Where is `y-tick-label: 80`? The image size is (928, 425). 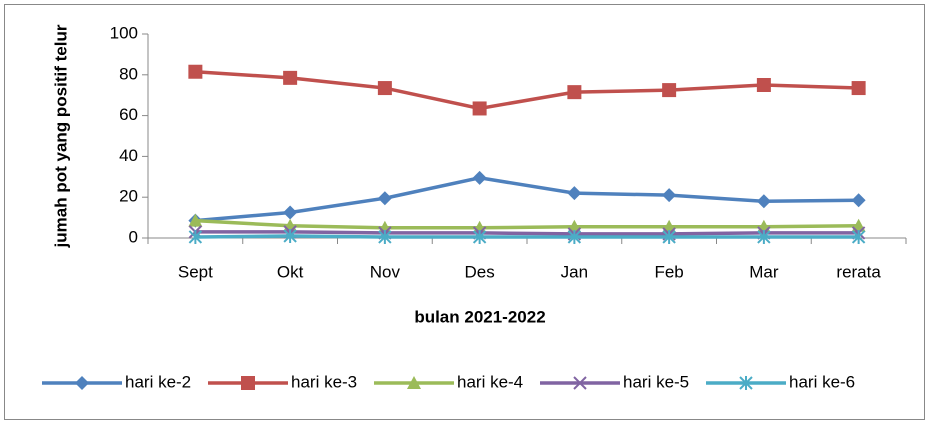
y-tick-label: 80 is located at coordinates (128, 73).